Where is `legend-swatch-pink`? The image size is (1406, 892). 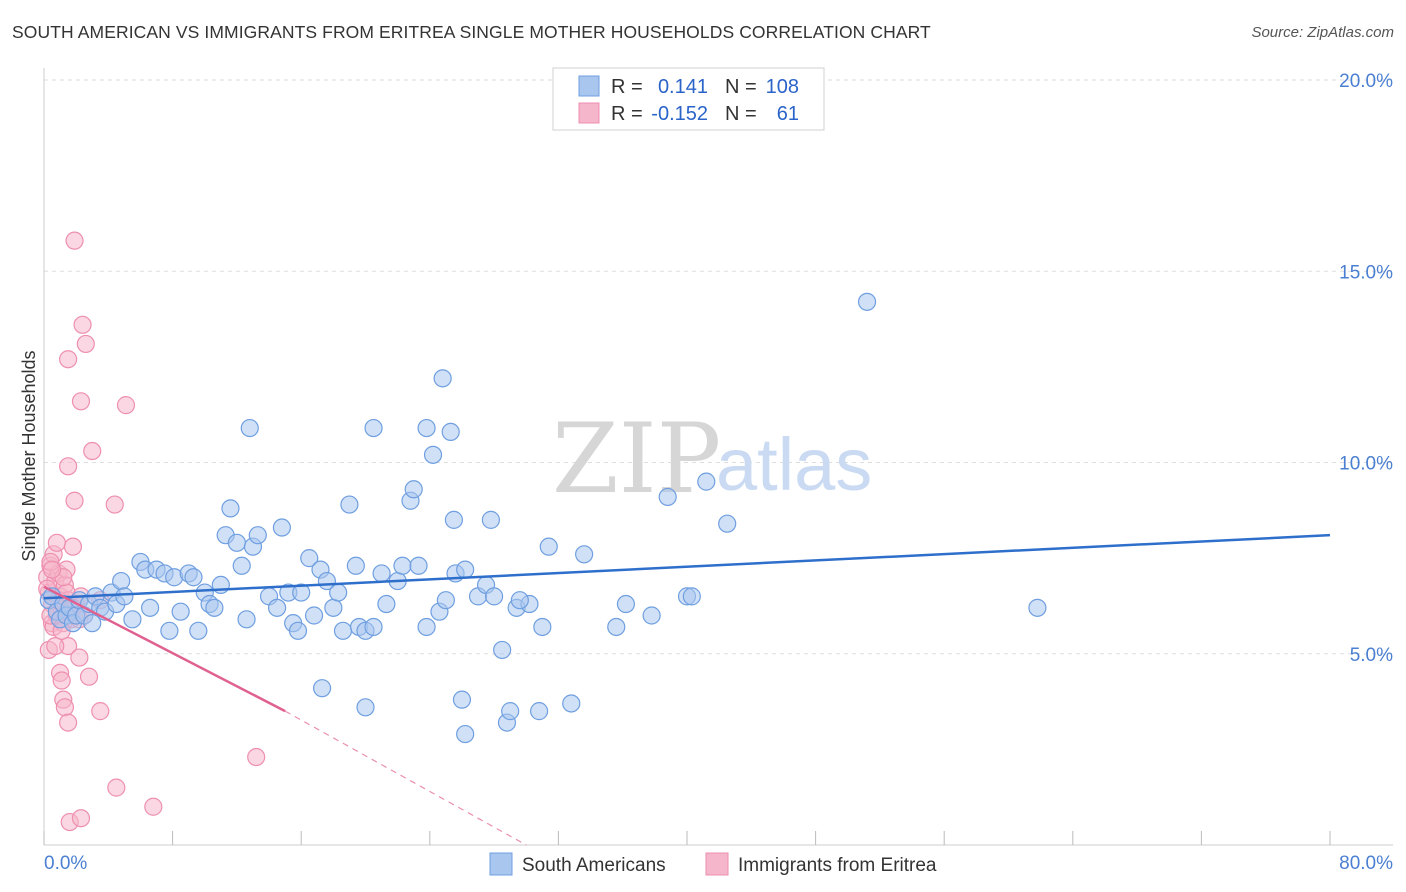 legend-swatch-pink is located at coordinates (589, 113).